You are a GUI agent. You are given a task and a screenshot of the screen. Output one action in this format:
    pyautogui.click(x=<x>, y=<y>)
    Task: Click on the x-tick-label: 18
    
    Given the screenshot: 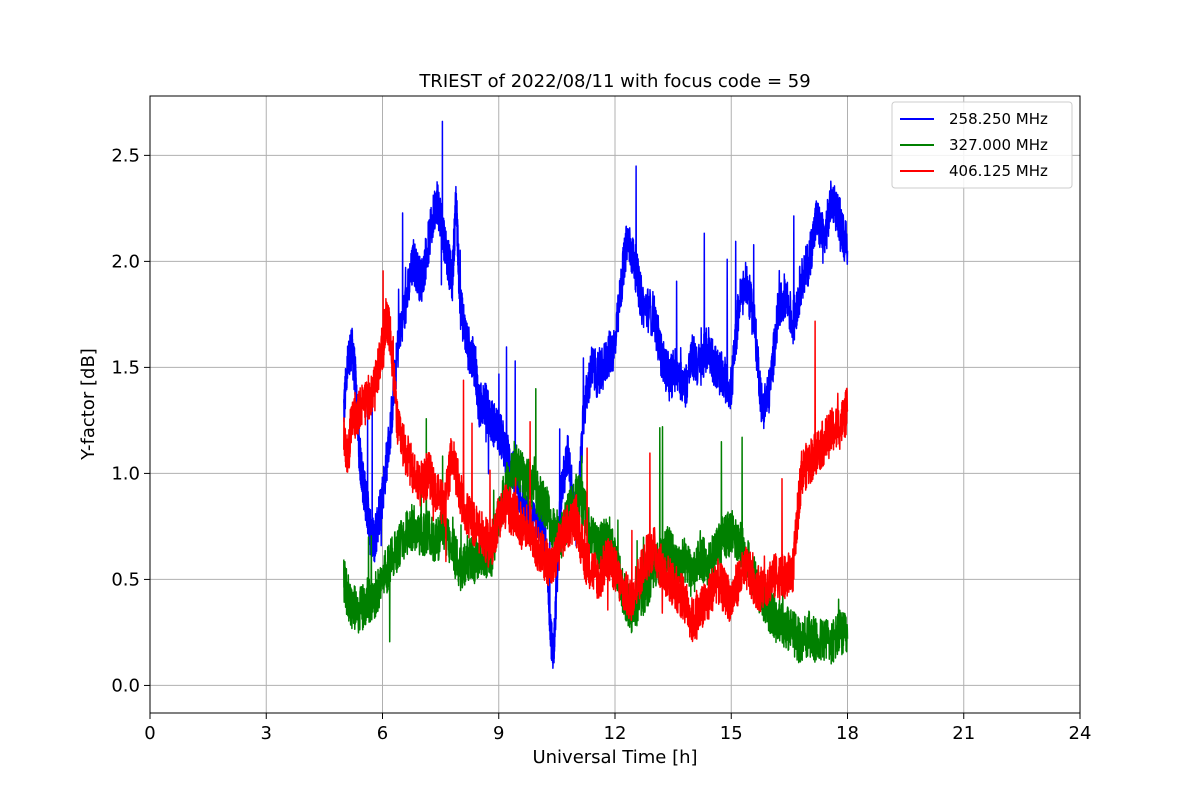 What is the action you would take?
    pyautogui.click(x=847, y=733)
    